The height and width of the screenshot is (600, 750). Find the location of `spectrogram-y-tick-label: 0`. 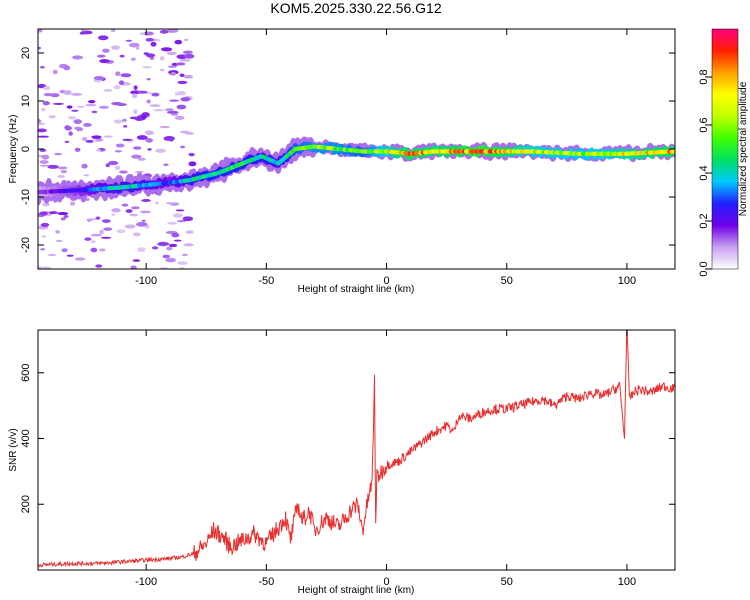

spectrogram-y-tick-label: 0 is located at coordinates (26, 149).